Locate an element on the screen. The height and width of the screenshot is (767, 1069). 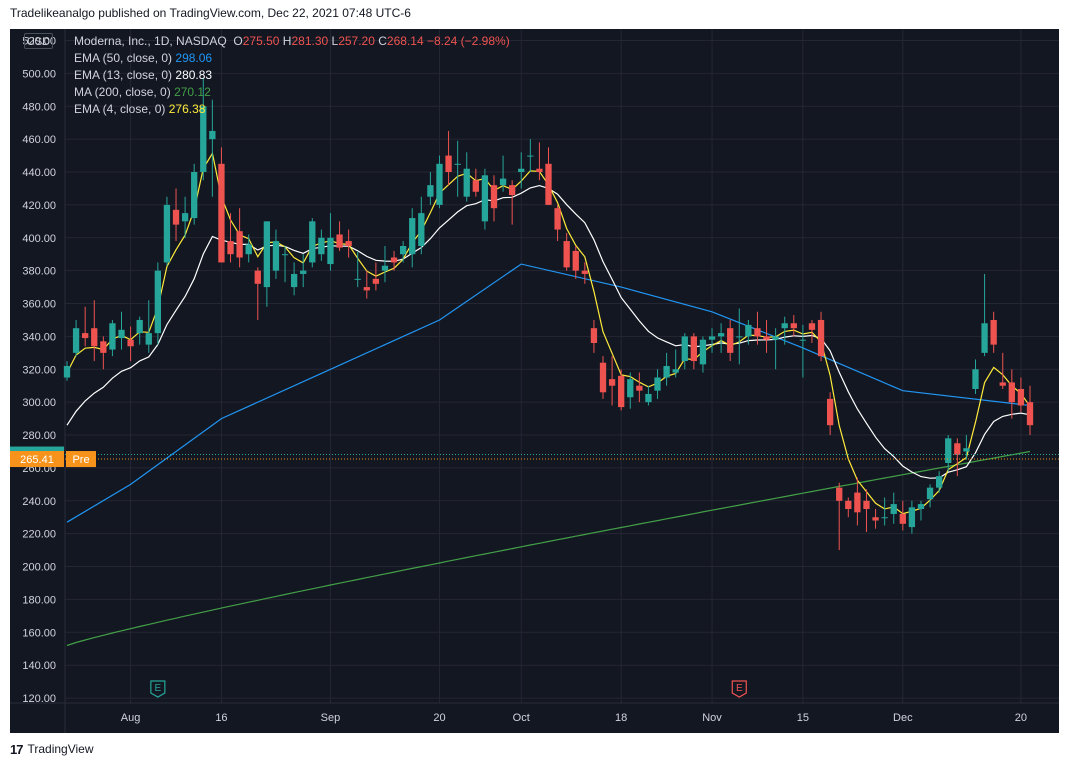
indicator-value: 298.06 is located at coordinates (194, 58).